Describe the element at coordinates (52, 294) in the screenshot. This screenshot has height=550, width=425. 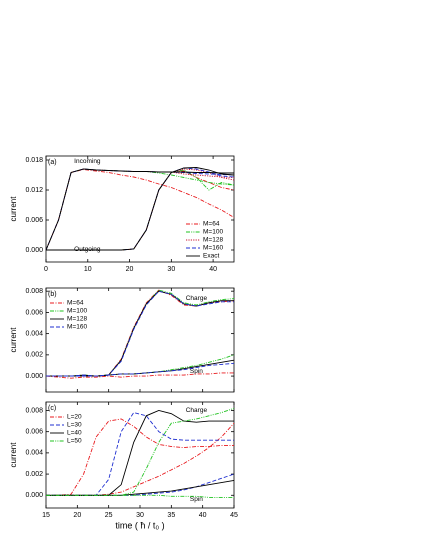
I see `panel-label: (b)` at that location.